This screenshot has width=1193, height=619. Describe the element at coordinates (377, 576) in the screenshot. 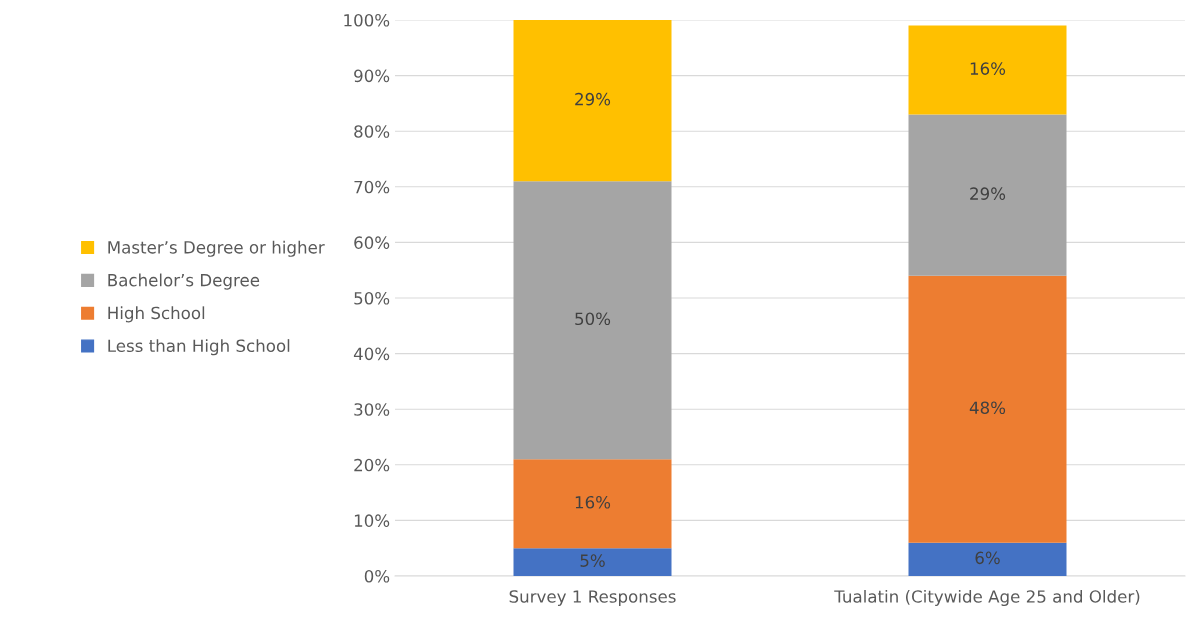

I see `y-tick-label: 0%` at that location.